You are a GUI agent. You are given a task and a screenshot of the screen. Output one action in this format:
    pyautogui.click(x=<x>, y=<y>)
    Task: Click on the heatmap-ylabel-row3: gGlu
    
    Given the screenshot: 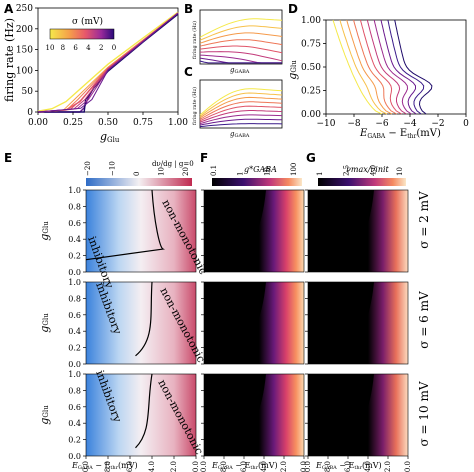 What is the action you would take?
    pyautogui.click(x=44, y=415)
    